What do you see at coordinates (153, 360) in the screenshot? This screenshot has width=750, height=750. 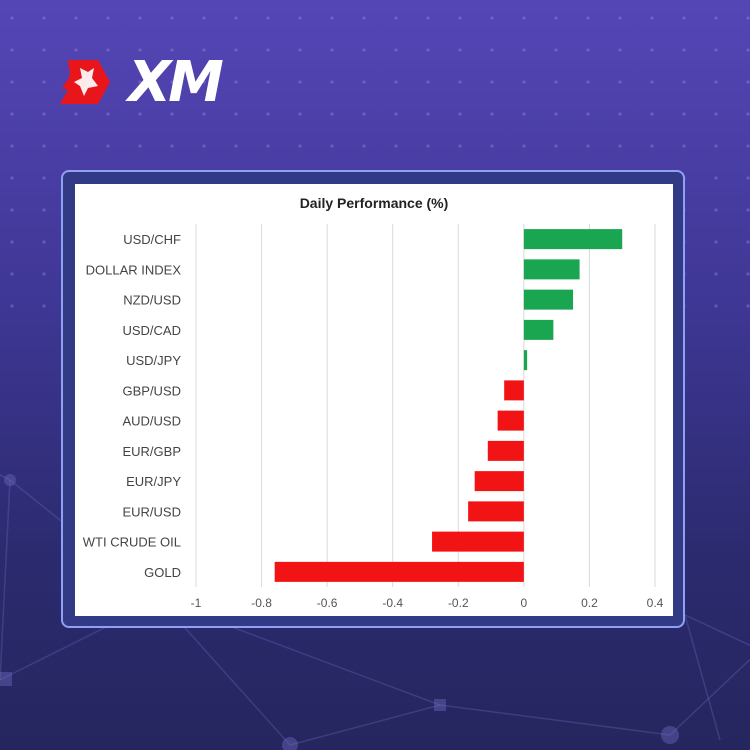 I see `category-label: USD/JPY` at bounding box center [153, 360].